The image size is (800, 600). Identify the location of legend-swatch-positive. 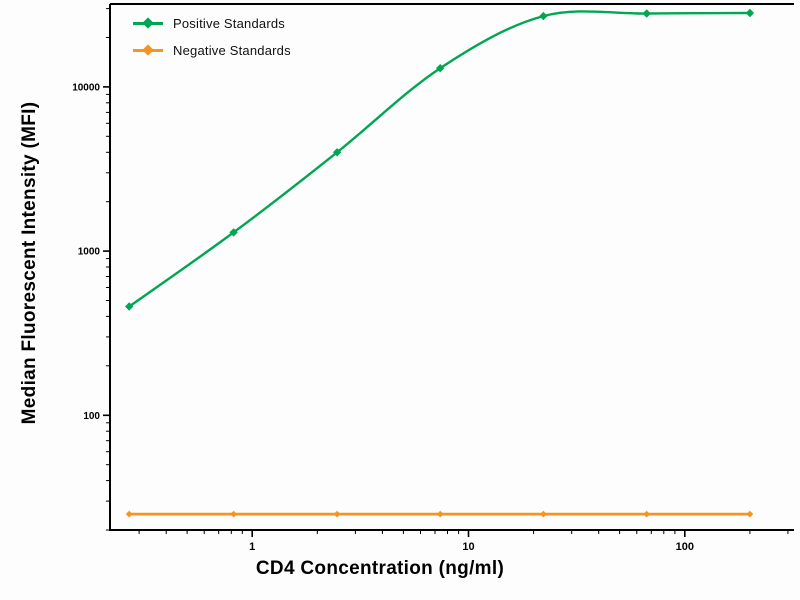
(148, 23).